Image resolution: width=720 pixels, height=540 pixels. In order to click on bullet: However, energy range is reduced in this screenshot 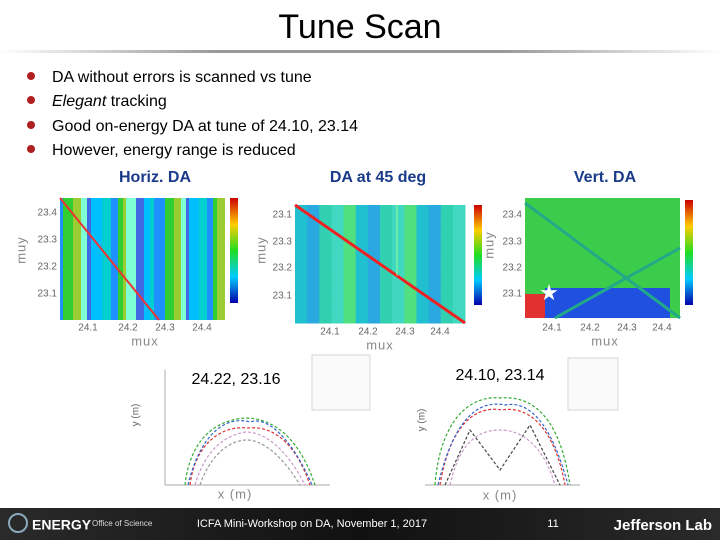, I will do `click(174, 150)`.